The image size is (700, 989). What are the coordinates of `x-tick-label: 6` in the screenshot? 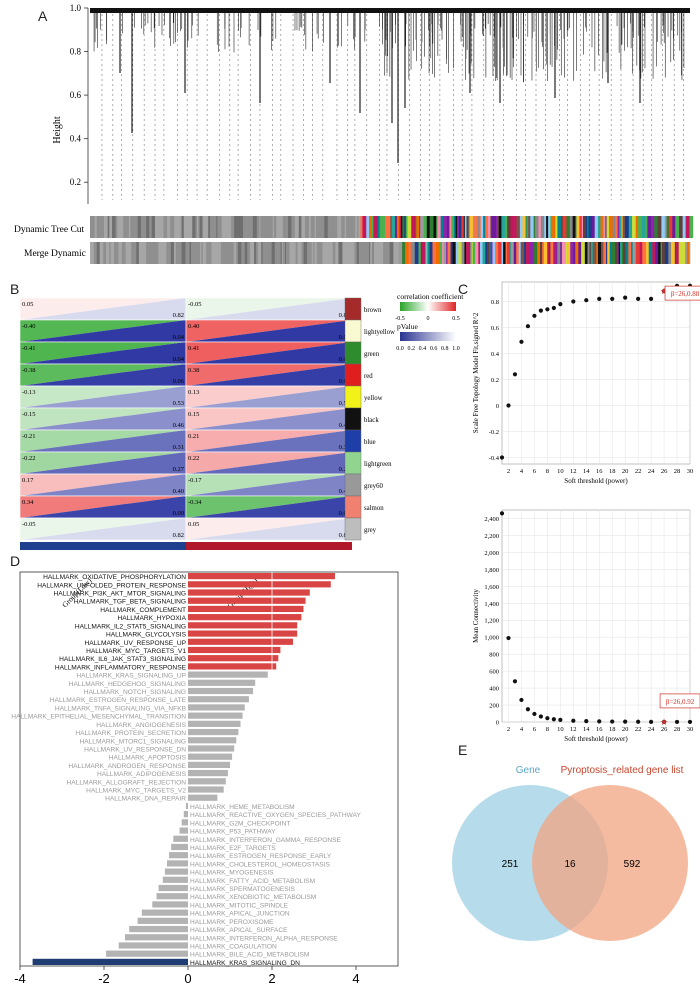 It's located at (535, 729).